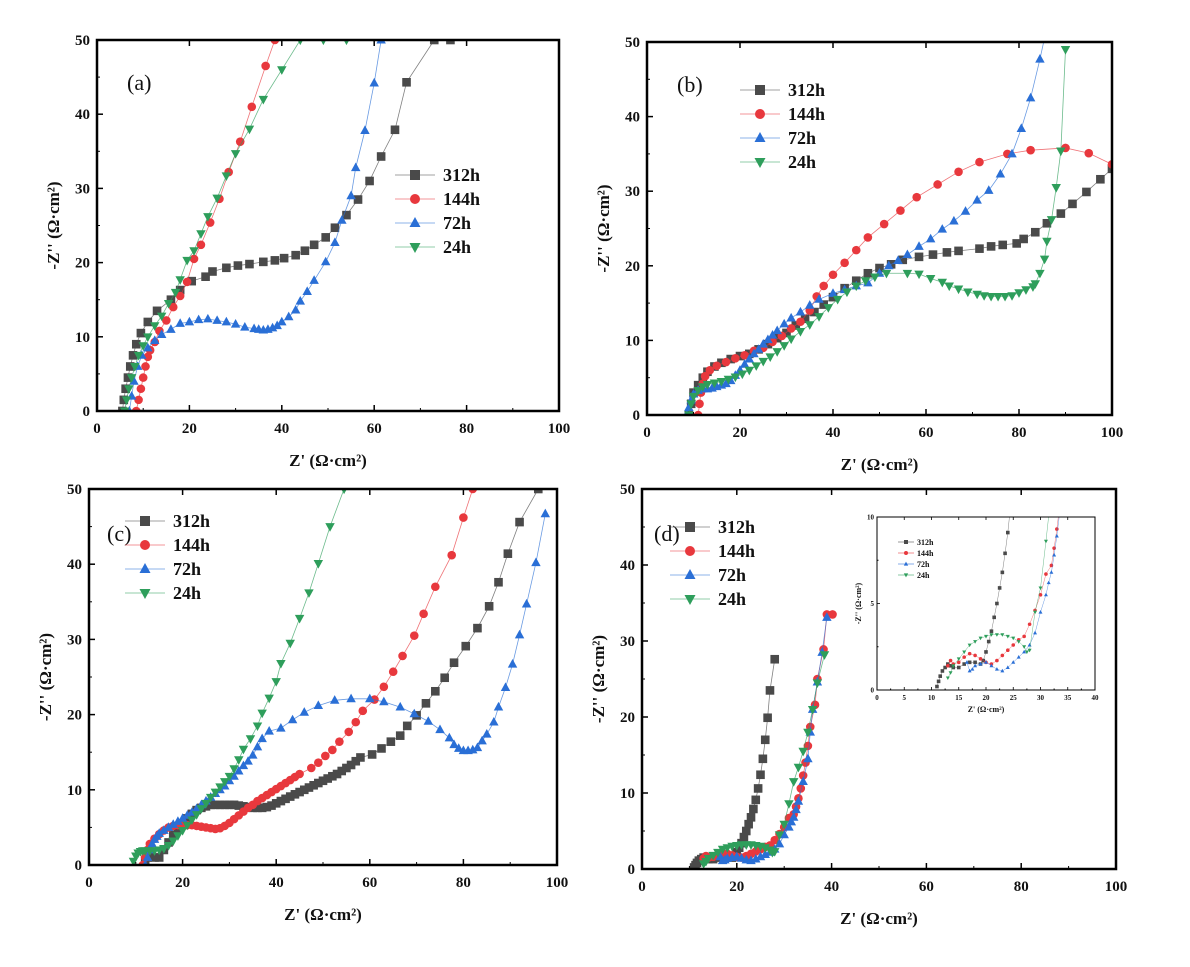 The width and height of the screenshot is (1190, 967). Describe the element at coordinates (627, 490) in the screenshot. I see `y-tick-label: 50` at that location.